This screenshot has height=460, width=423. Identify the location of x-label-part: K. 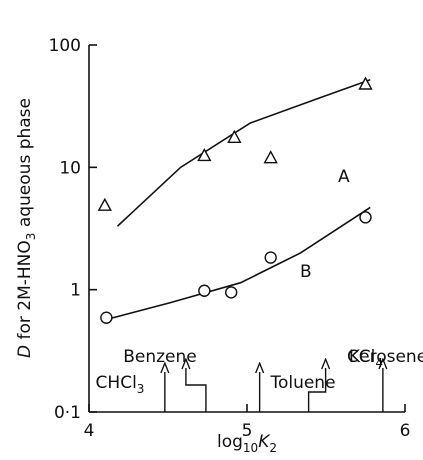
(264, 442).